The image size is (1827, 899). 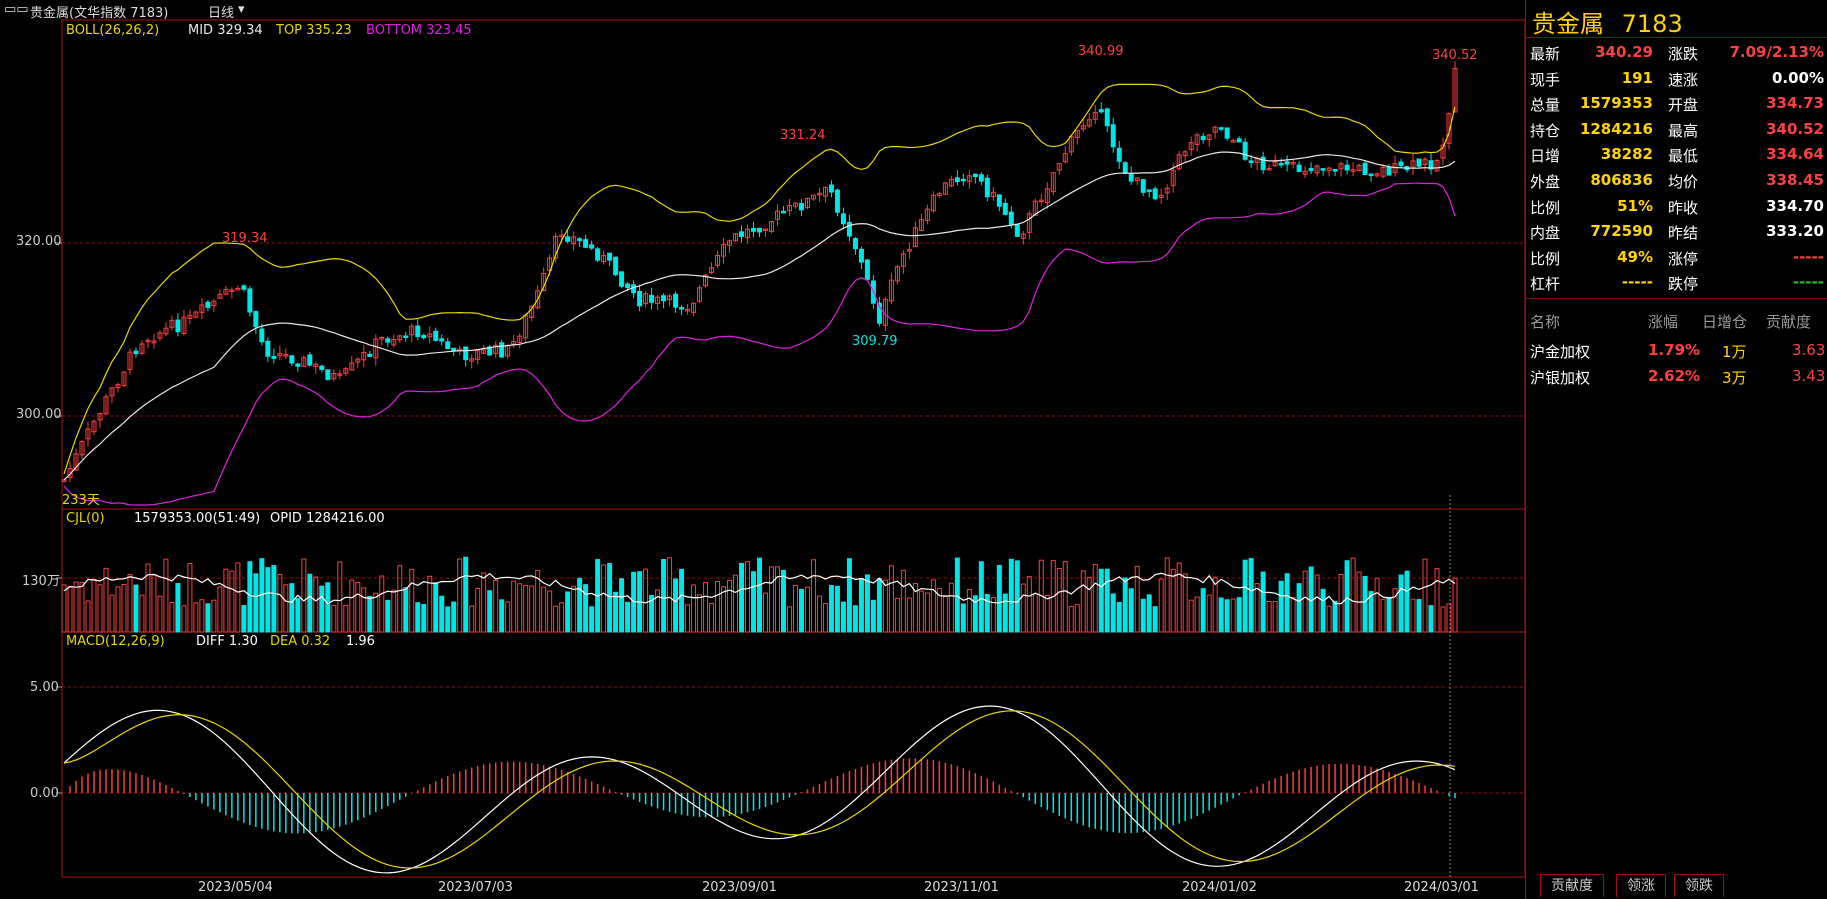 I want to click on col-header-change: 涨幅, so click(x=1663, y=322).